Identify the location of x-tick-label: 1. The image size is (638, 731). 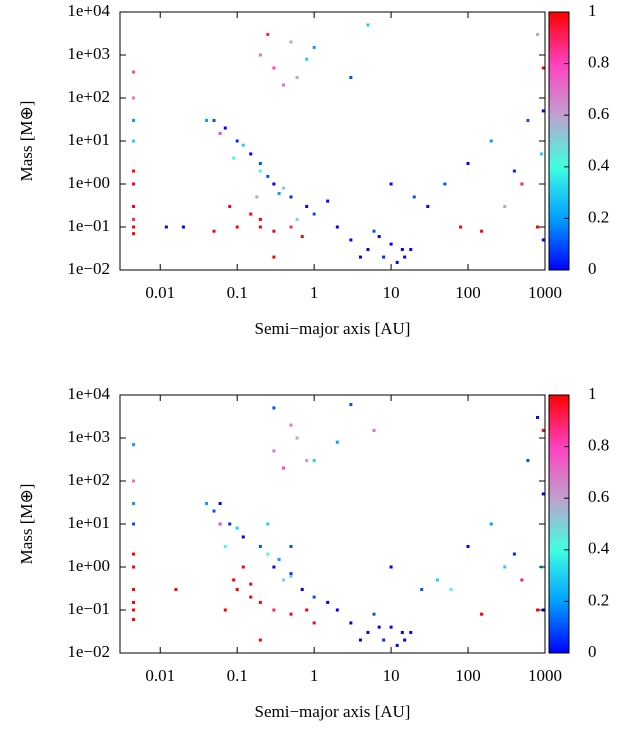
(314, 292).